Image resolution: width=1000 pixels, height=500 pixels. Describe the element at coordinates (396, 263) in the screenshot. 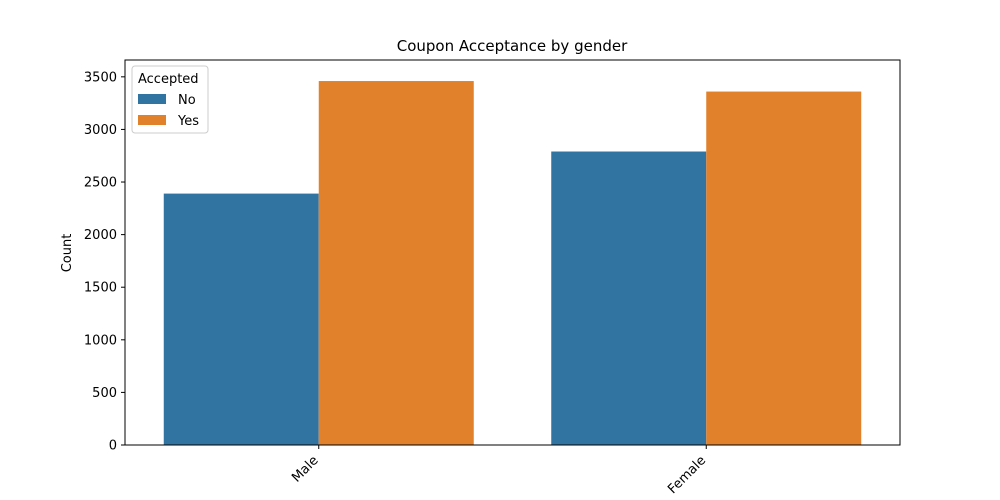

I see `bar-yes-male` at that location.